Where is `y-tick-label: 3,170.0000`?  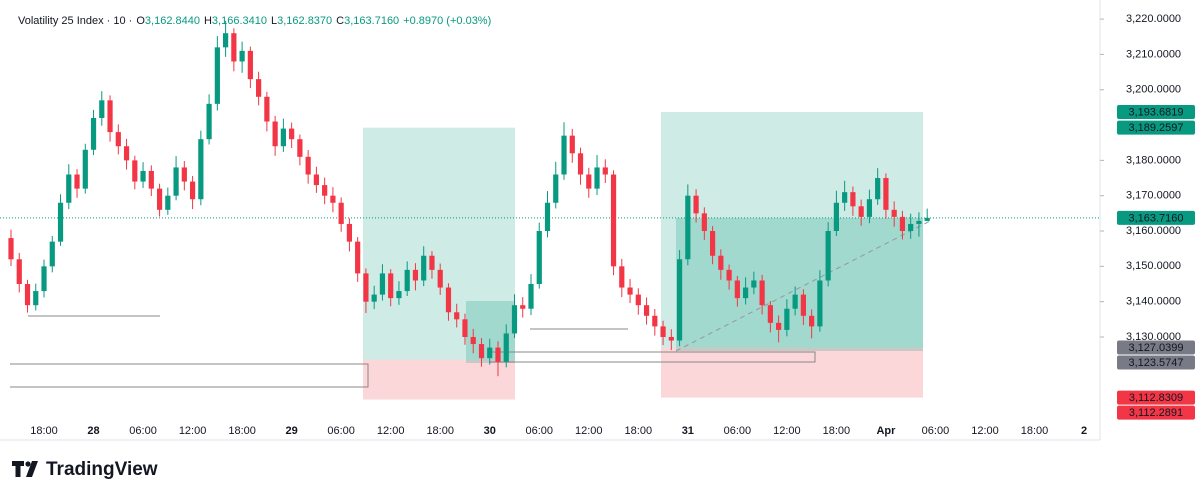
y-tick-label: 3,170.0000 is located at coordinates (1153, 196).